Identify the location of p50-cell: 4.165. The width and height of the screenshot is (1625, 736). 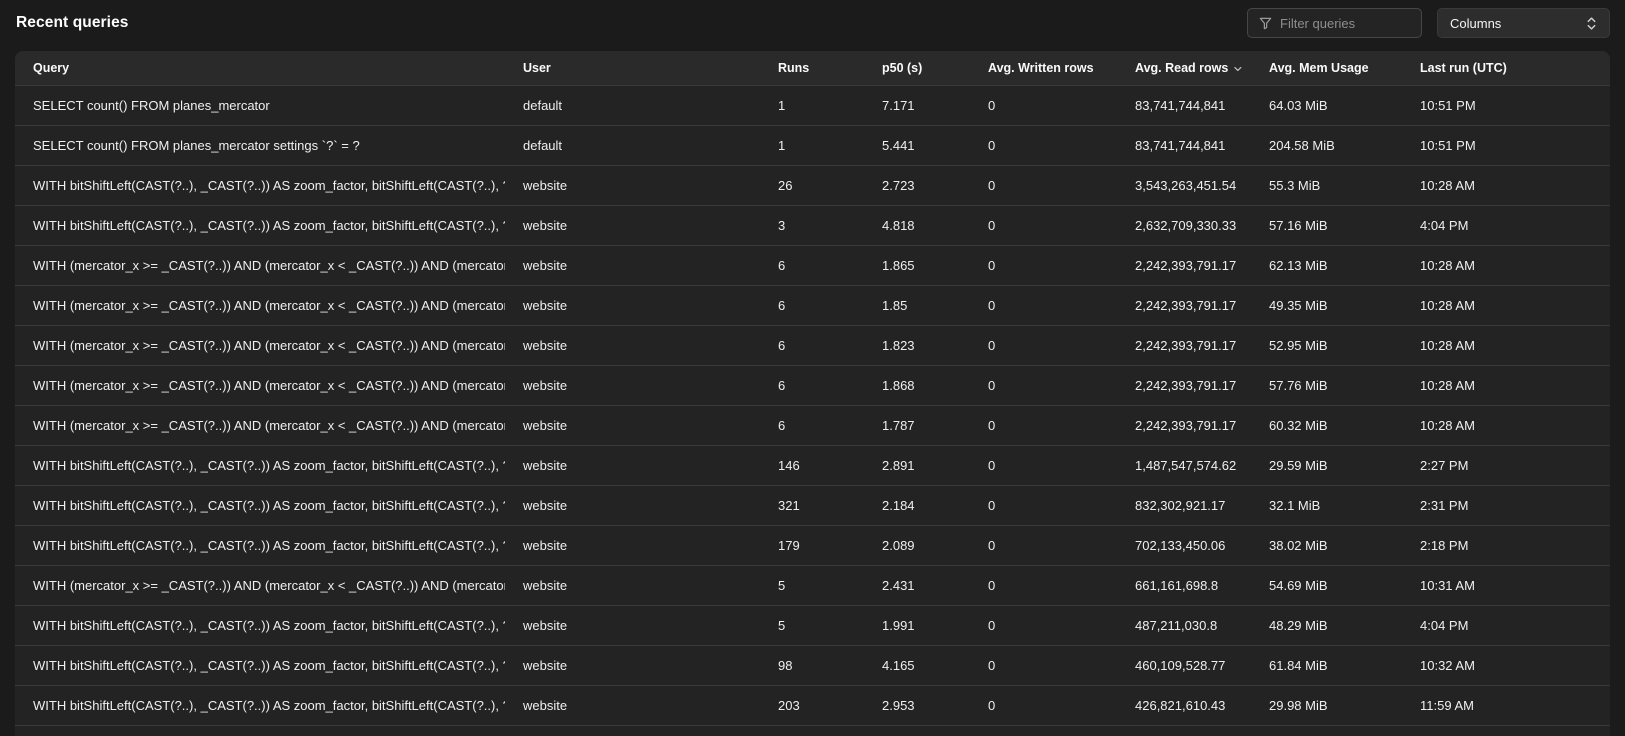
(898, 665).